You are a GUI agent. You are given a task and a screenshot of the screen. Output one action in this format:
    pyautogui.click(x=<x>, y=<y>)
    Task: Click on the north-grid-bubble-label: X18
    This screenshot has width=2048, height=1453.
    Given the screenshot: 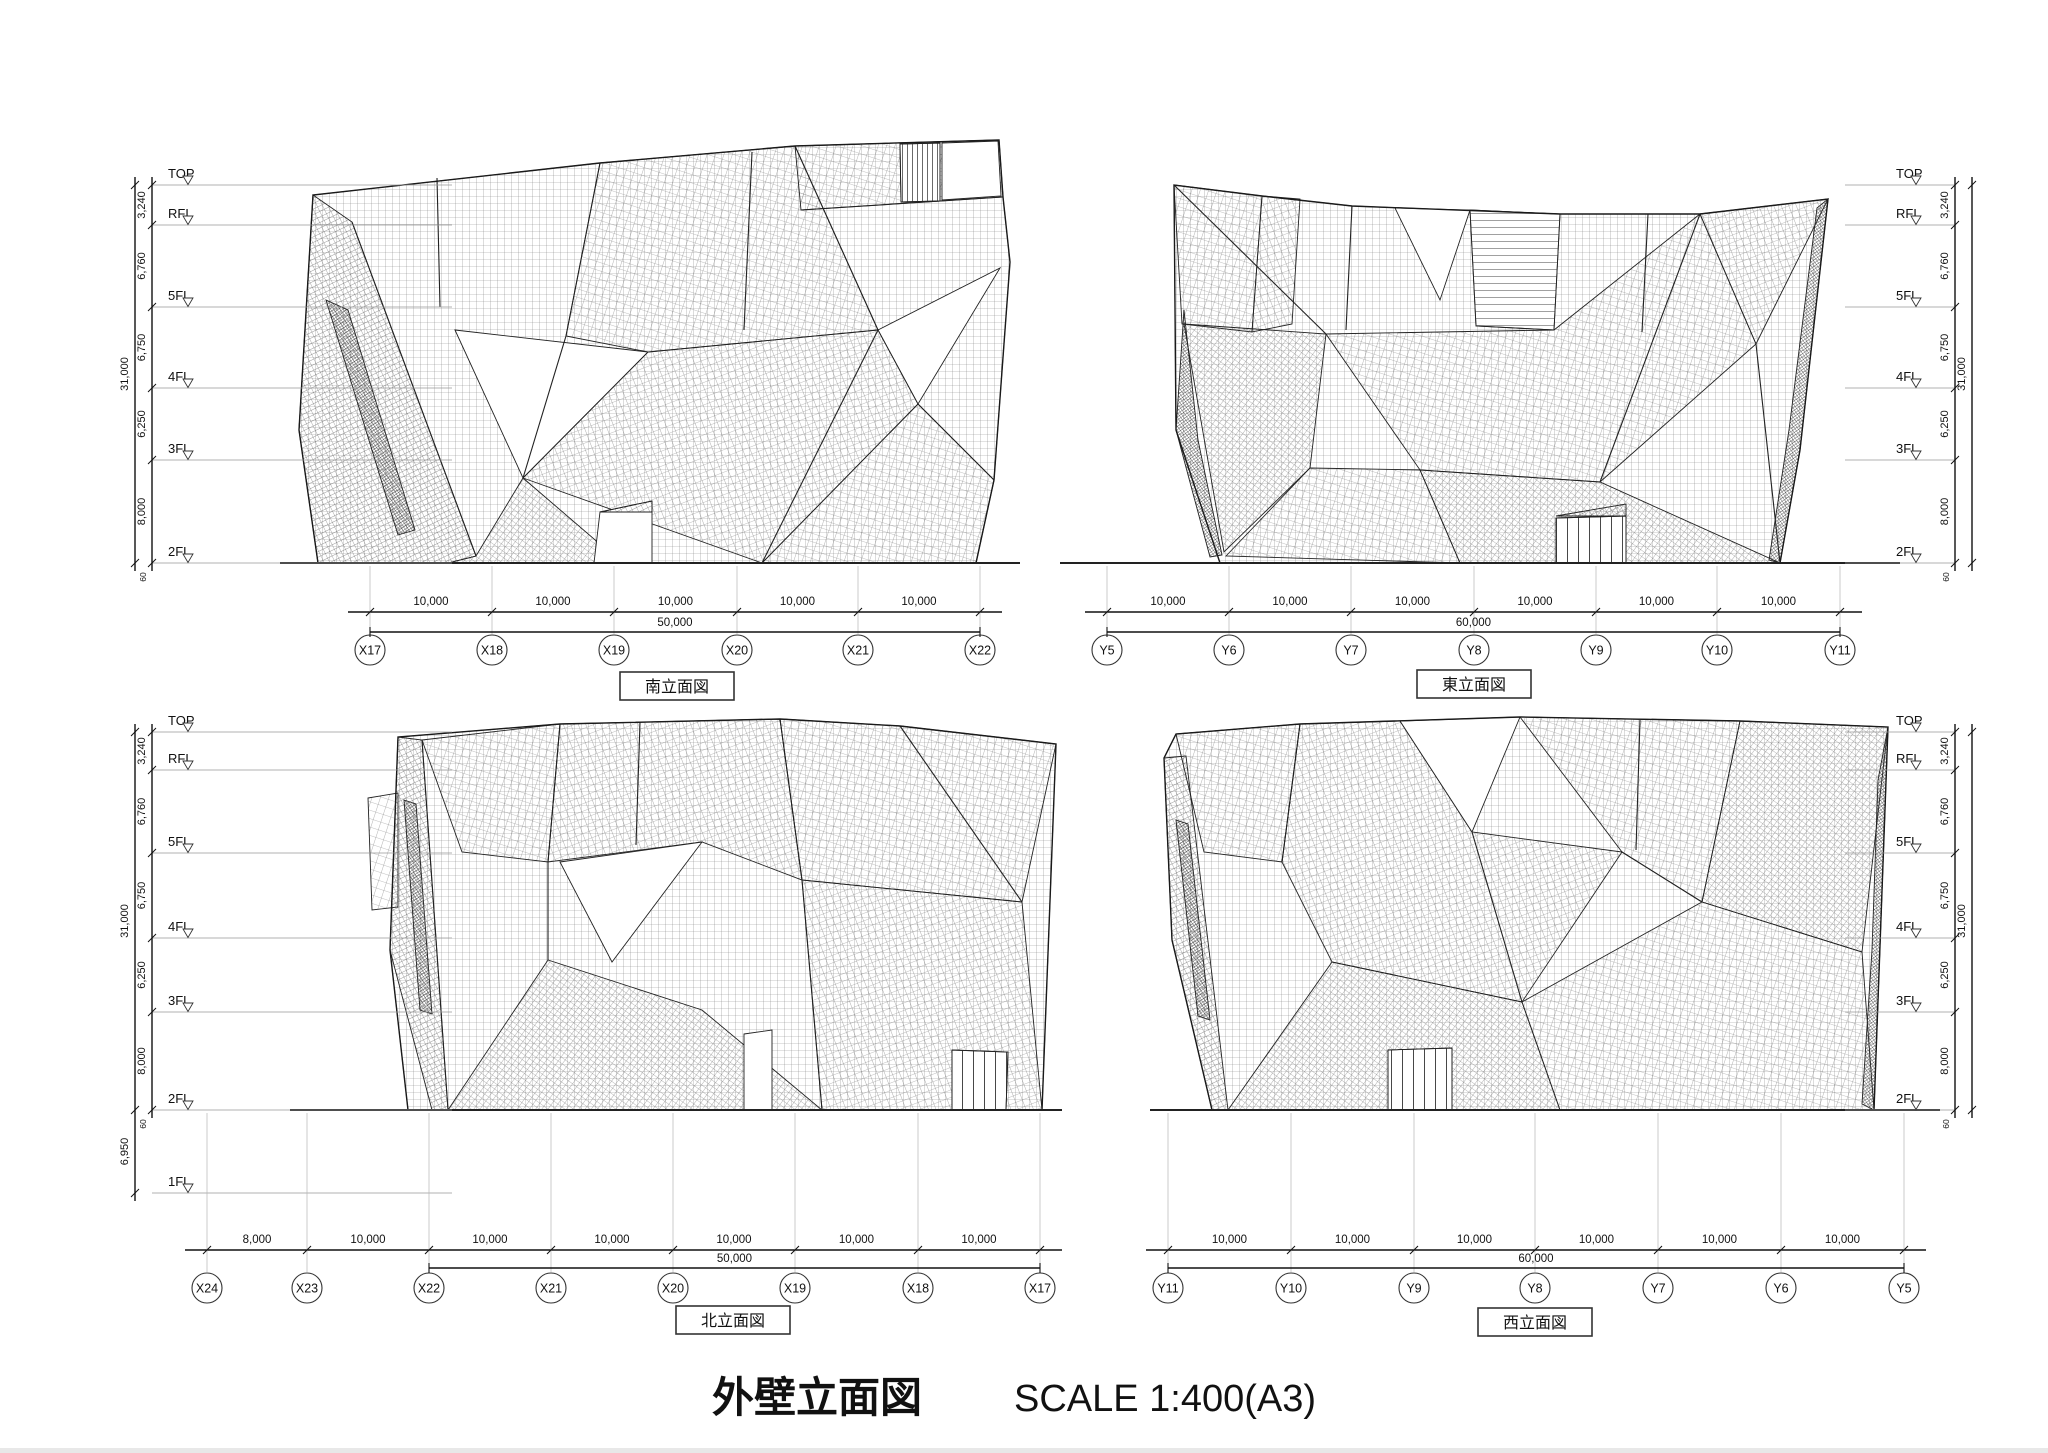 What is the action you would take?
    pyautogui.click(x=918, y=1289)
    